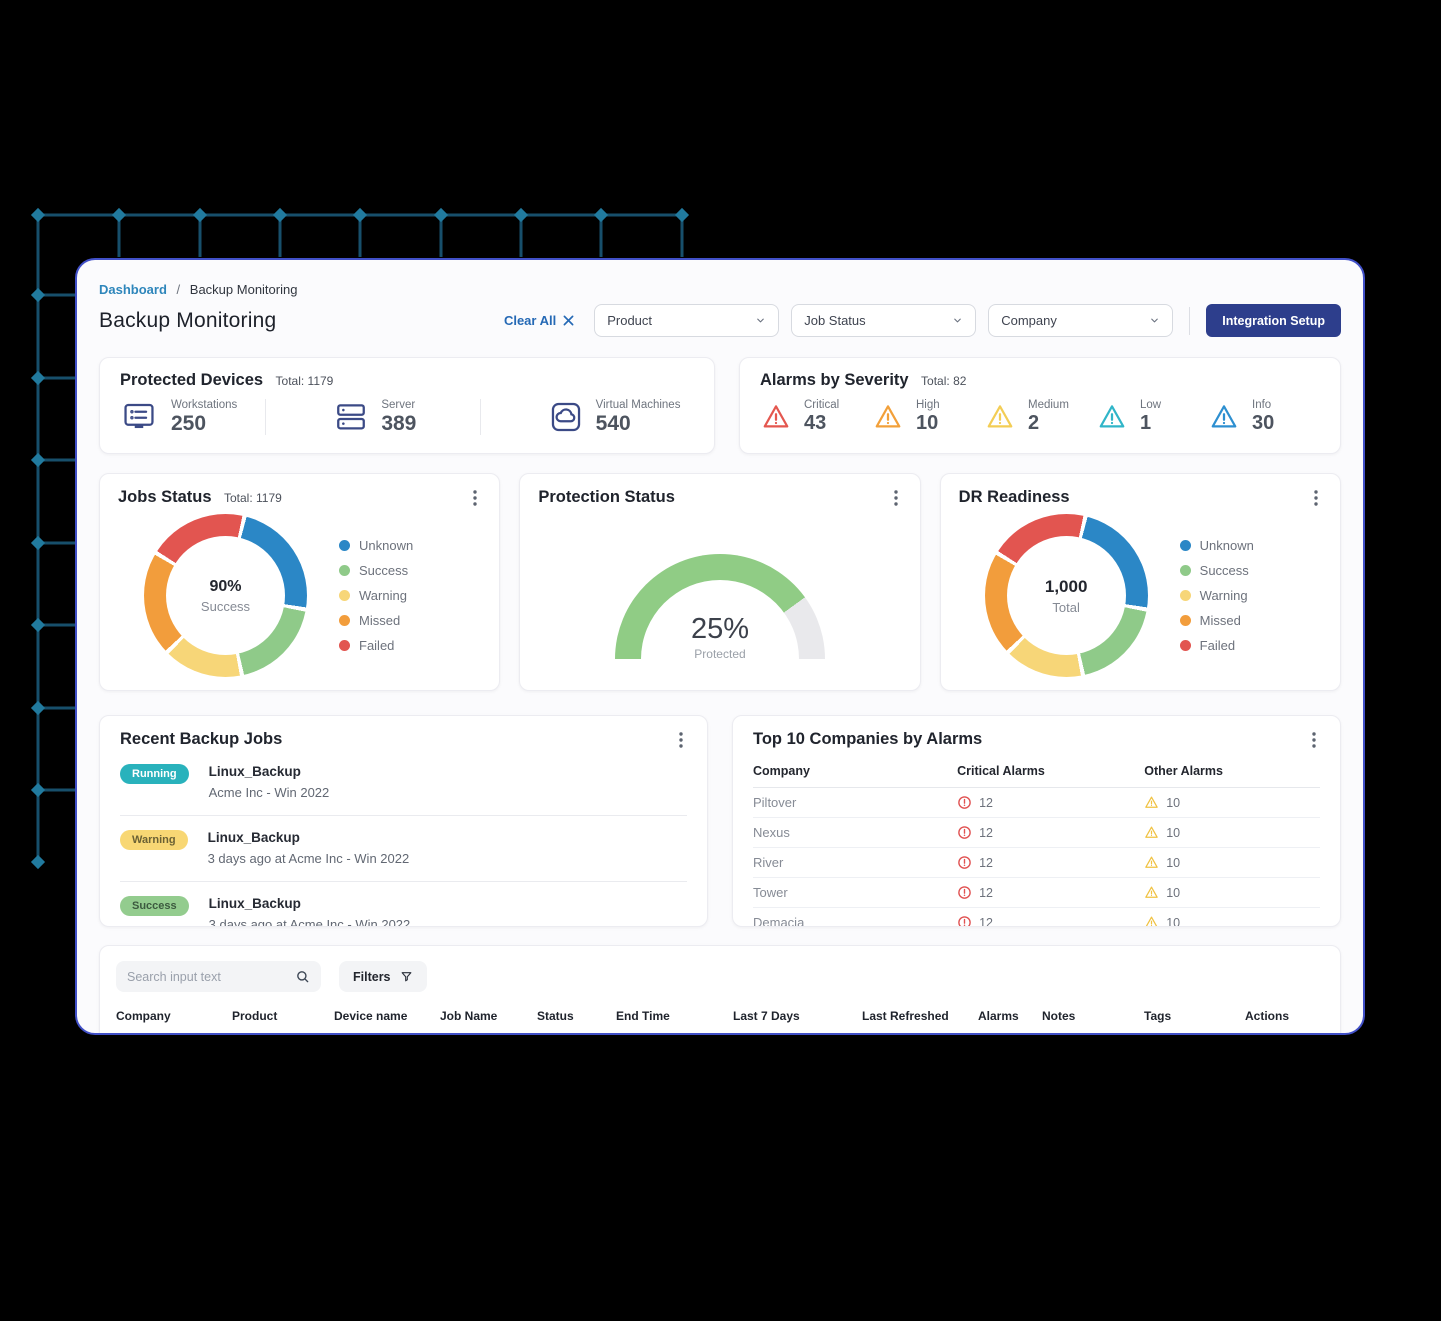  I want to click on product-filter-dropdown: Product, so click(687, 320).